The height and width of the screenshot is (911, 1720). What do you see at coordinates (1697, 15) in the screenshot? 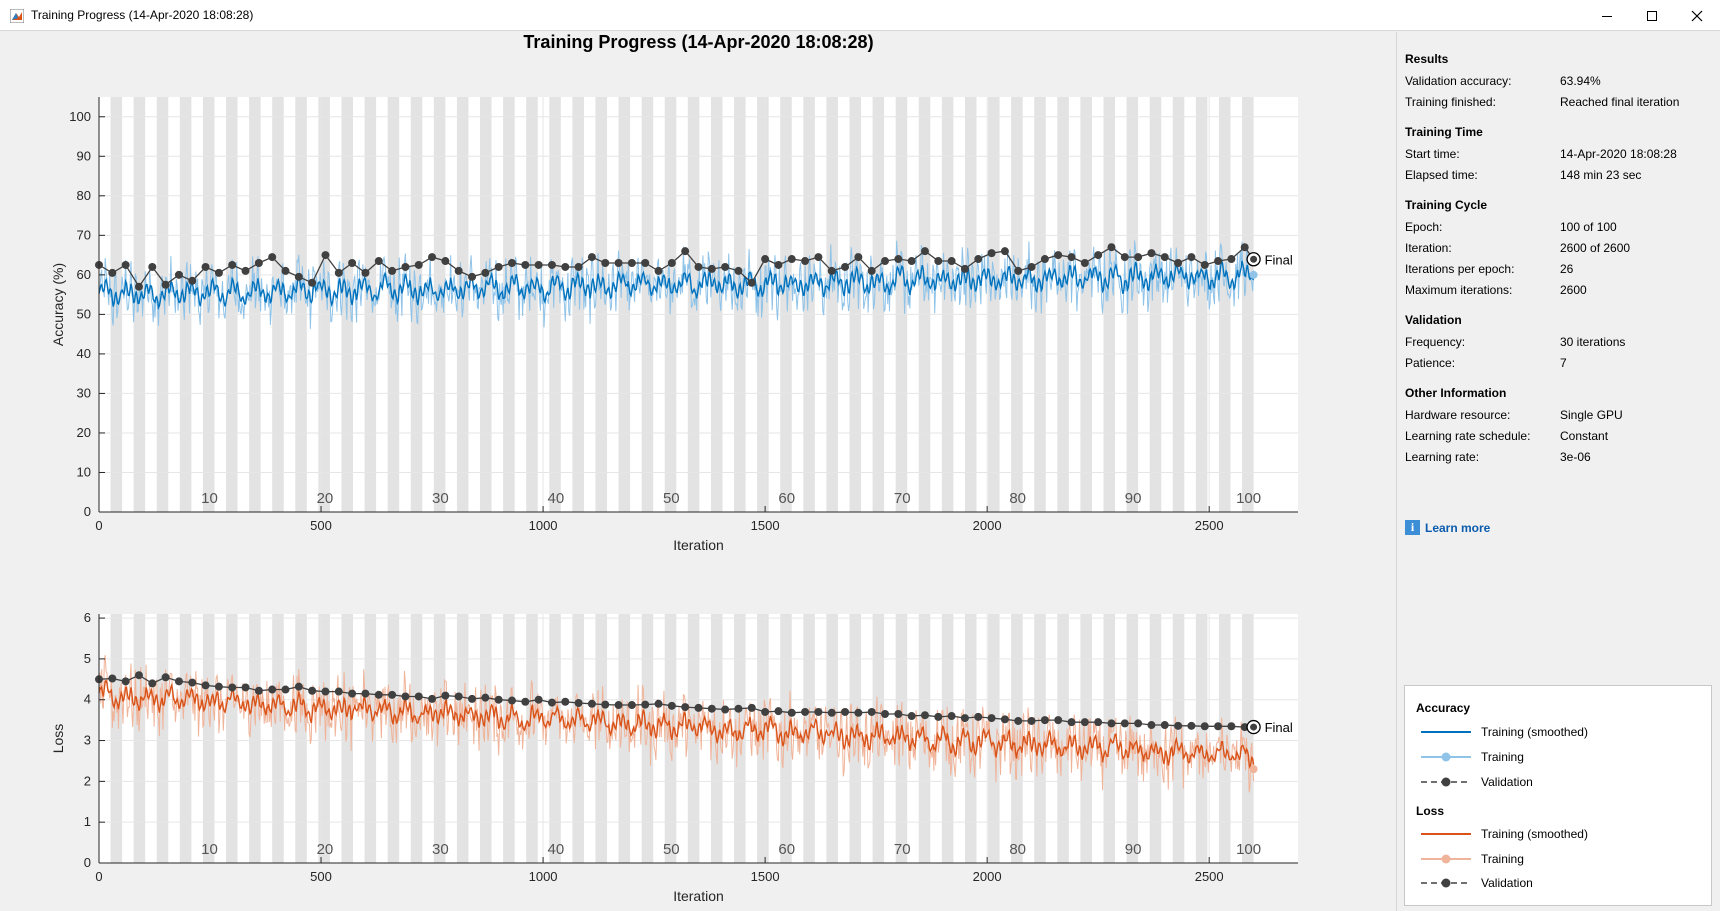
I see `close-button` at bounding box center [1697, 15].